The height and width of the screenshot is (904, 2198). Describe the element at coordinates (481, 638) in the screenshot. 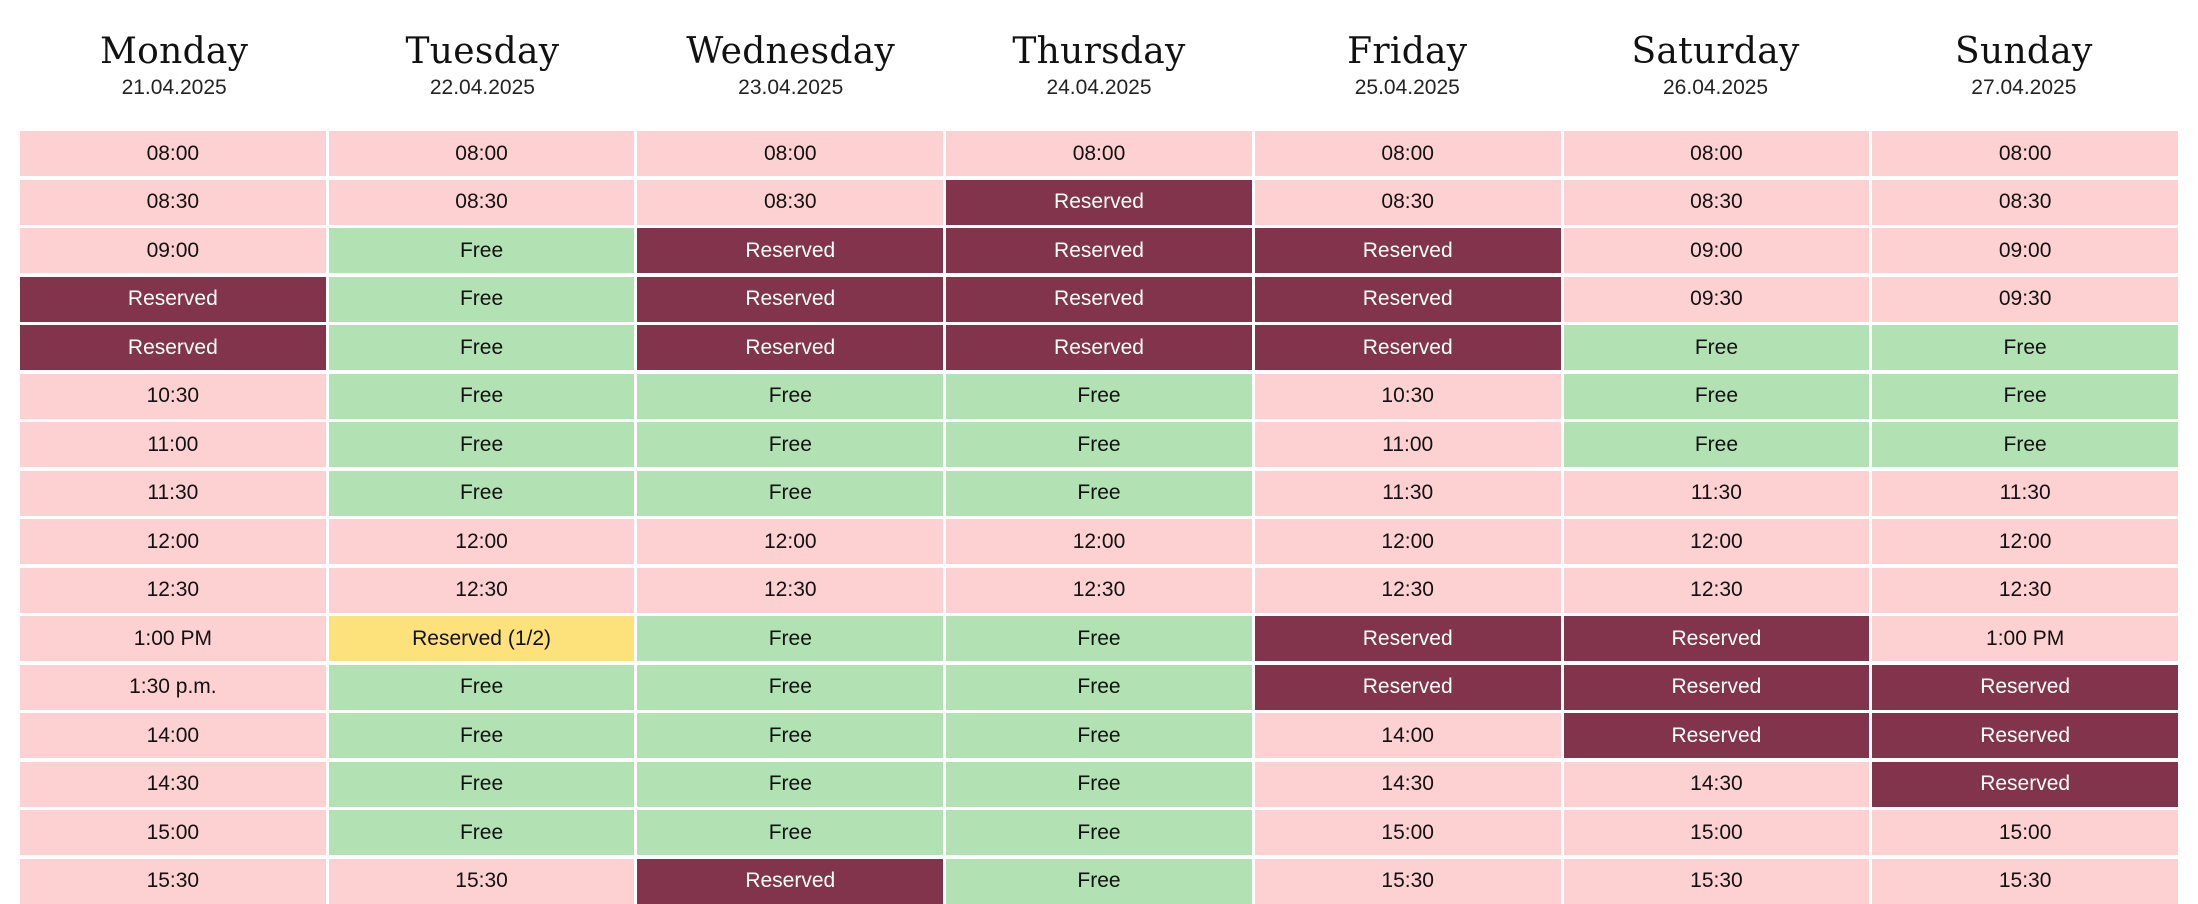

I see `time-slot-partial: Reserved (1/2)` at that location.